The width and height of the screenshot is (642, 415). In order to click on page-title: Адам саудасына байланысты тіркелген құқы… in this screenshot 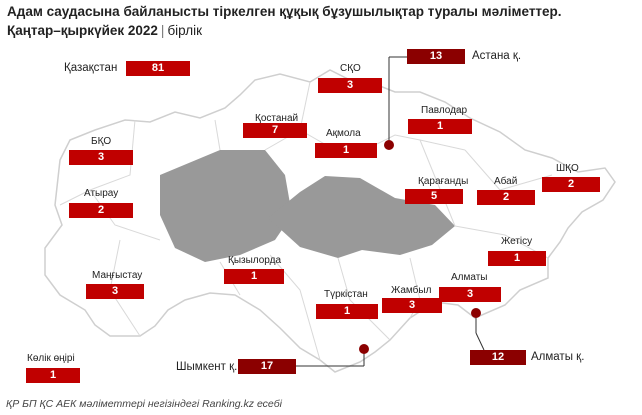, I will do `click(284, 11)`.